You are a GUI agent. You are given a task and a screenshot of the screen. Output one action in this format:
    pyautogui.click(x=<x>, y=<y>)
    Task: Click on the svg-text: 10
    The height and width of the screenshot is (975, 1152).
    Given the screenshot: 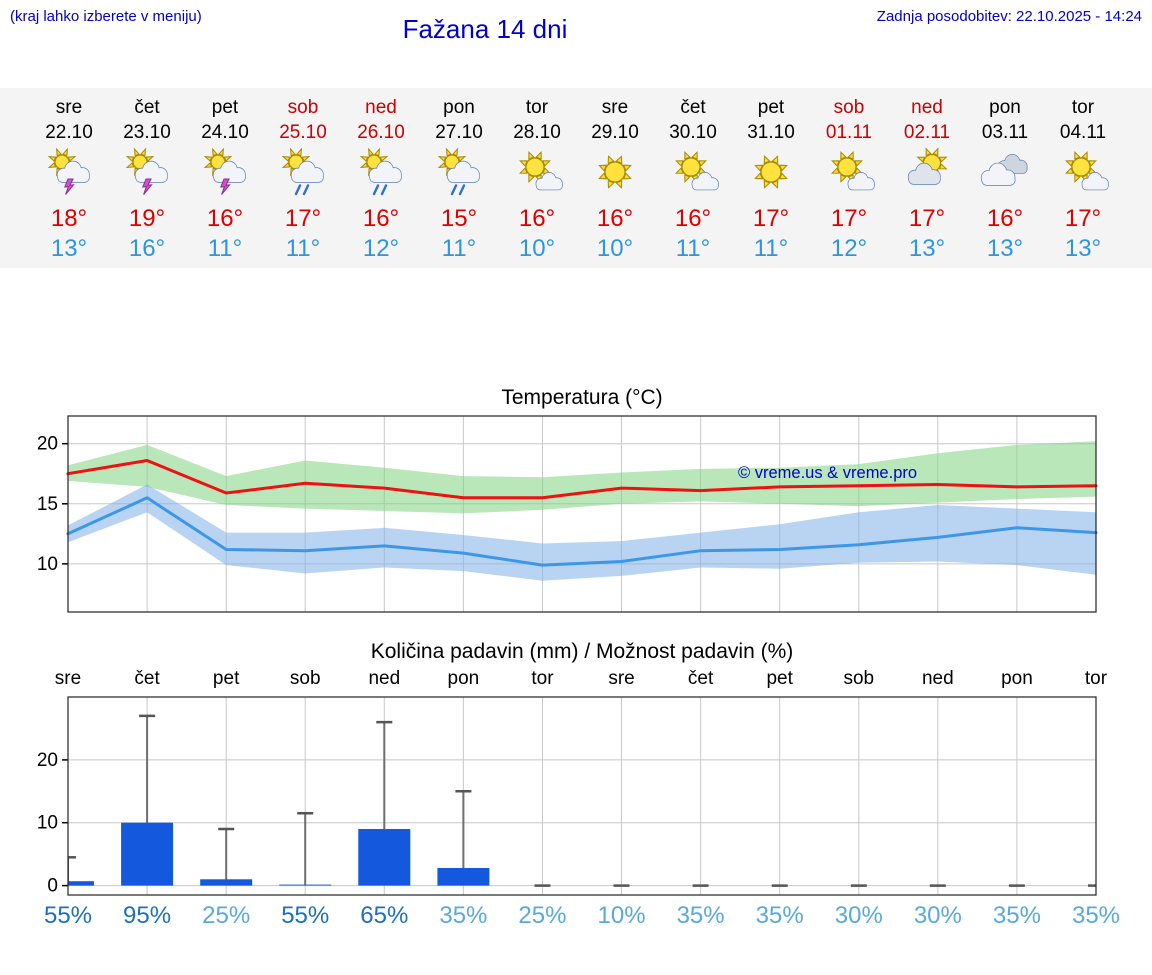 What is the action you would take?
    pyautogui.click(x=47, y=823)
    